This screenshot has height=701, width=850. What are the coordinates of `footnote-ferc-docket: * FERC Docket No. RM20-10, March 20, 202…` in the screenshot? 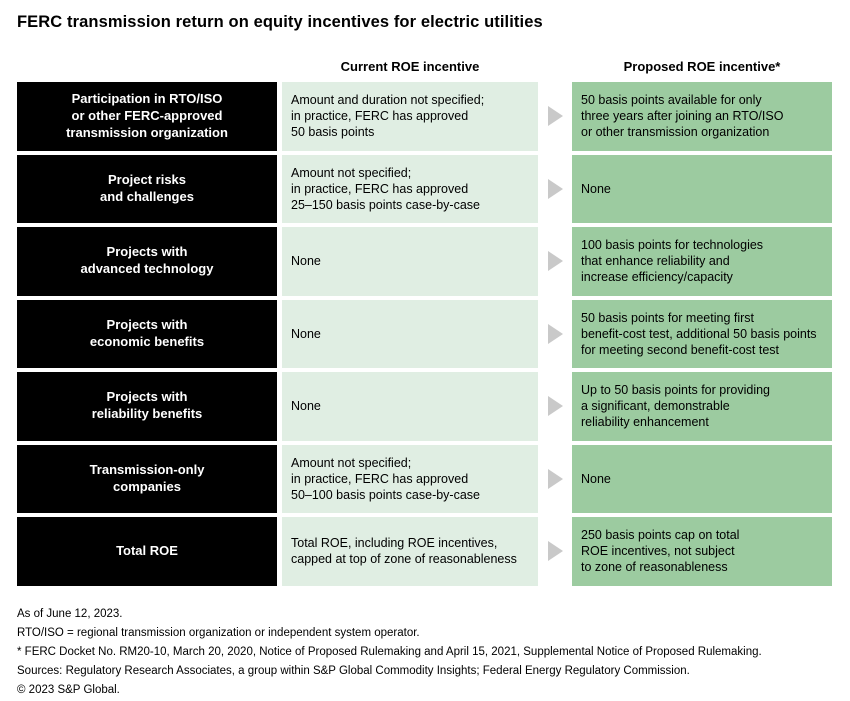 It's located at (389, 651).